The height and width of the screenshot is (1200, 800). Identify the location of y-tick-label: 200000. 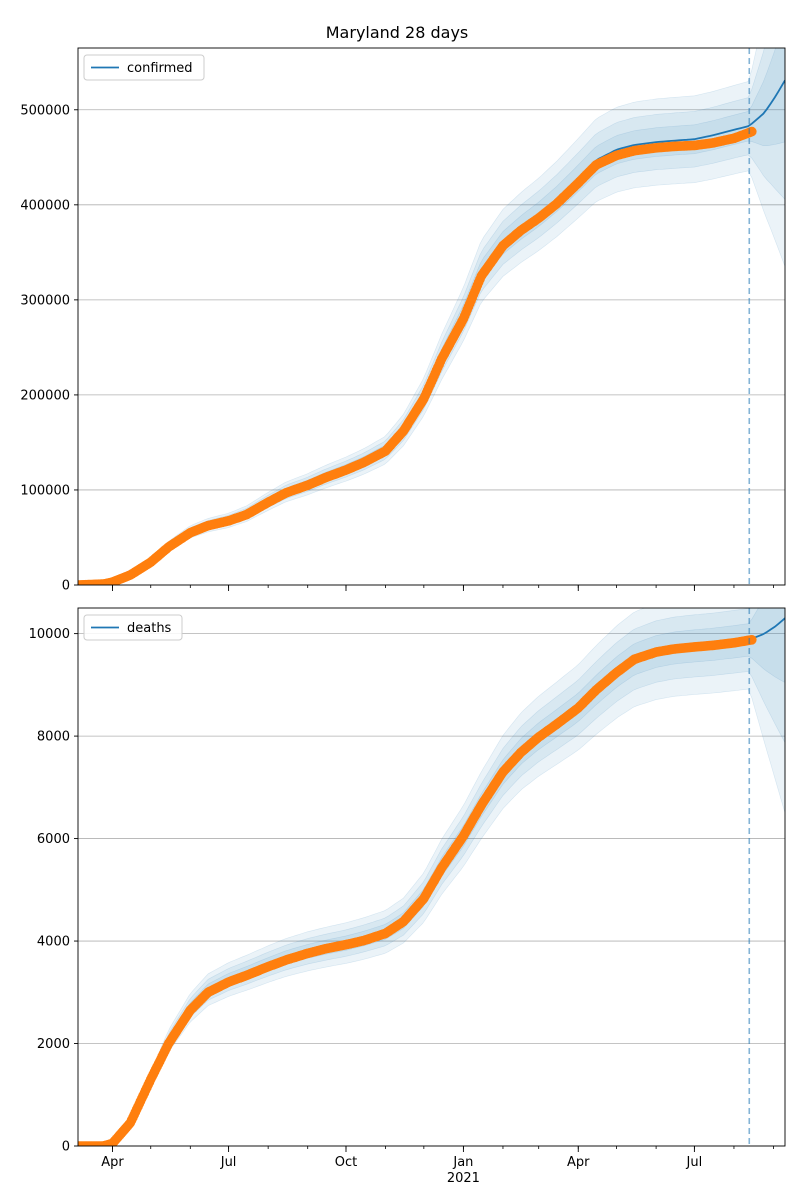
(45, 395).